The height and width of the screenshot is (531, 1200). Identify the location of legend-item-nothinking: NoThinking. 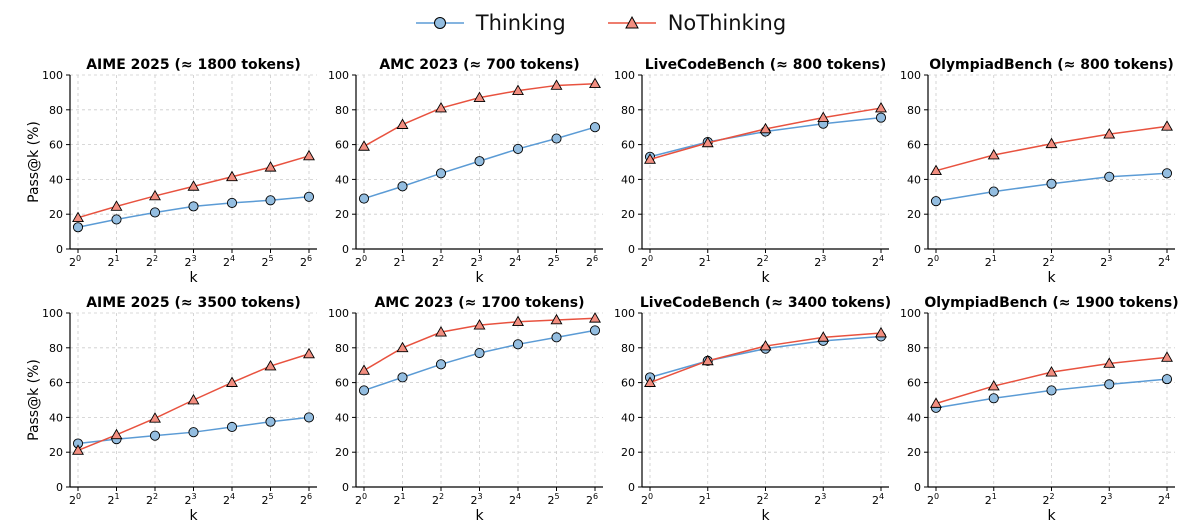
(696, 23).